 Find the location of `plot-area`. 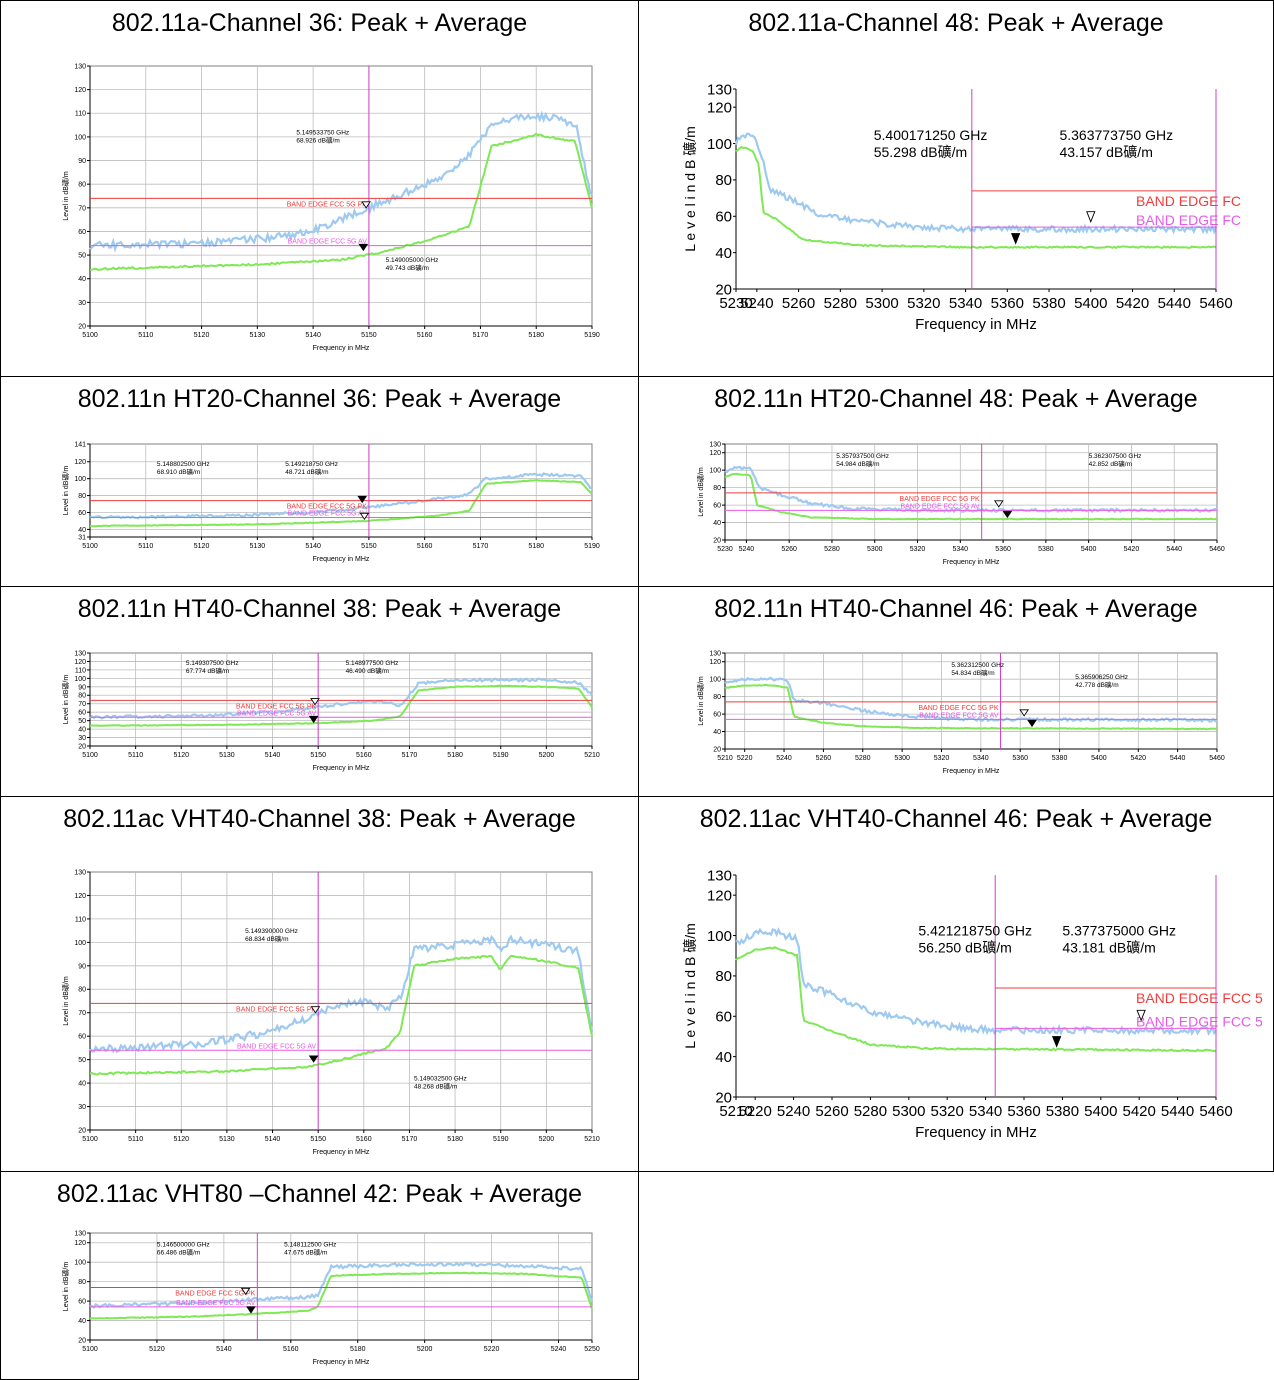

plot-area is located at coordinates (976, 189).